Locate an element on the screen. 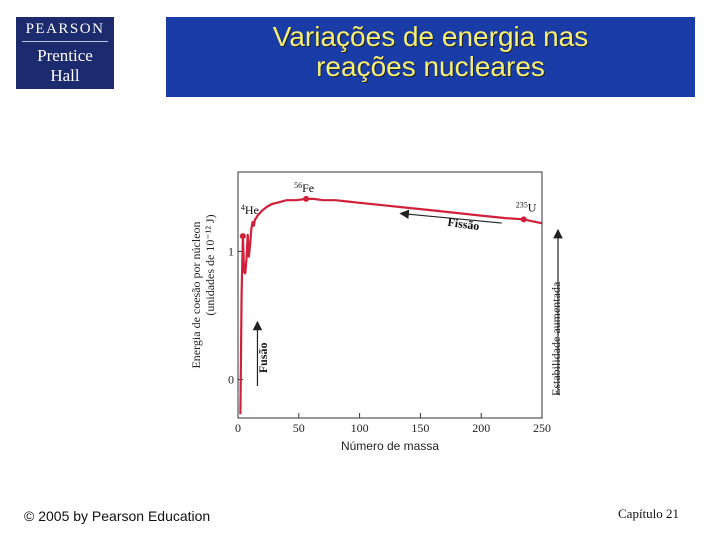 Image resolution: width=720 pixels, height=540 pixels. logo-brand: PEARSON is located at coordinates (65, 29).